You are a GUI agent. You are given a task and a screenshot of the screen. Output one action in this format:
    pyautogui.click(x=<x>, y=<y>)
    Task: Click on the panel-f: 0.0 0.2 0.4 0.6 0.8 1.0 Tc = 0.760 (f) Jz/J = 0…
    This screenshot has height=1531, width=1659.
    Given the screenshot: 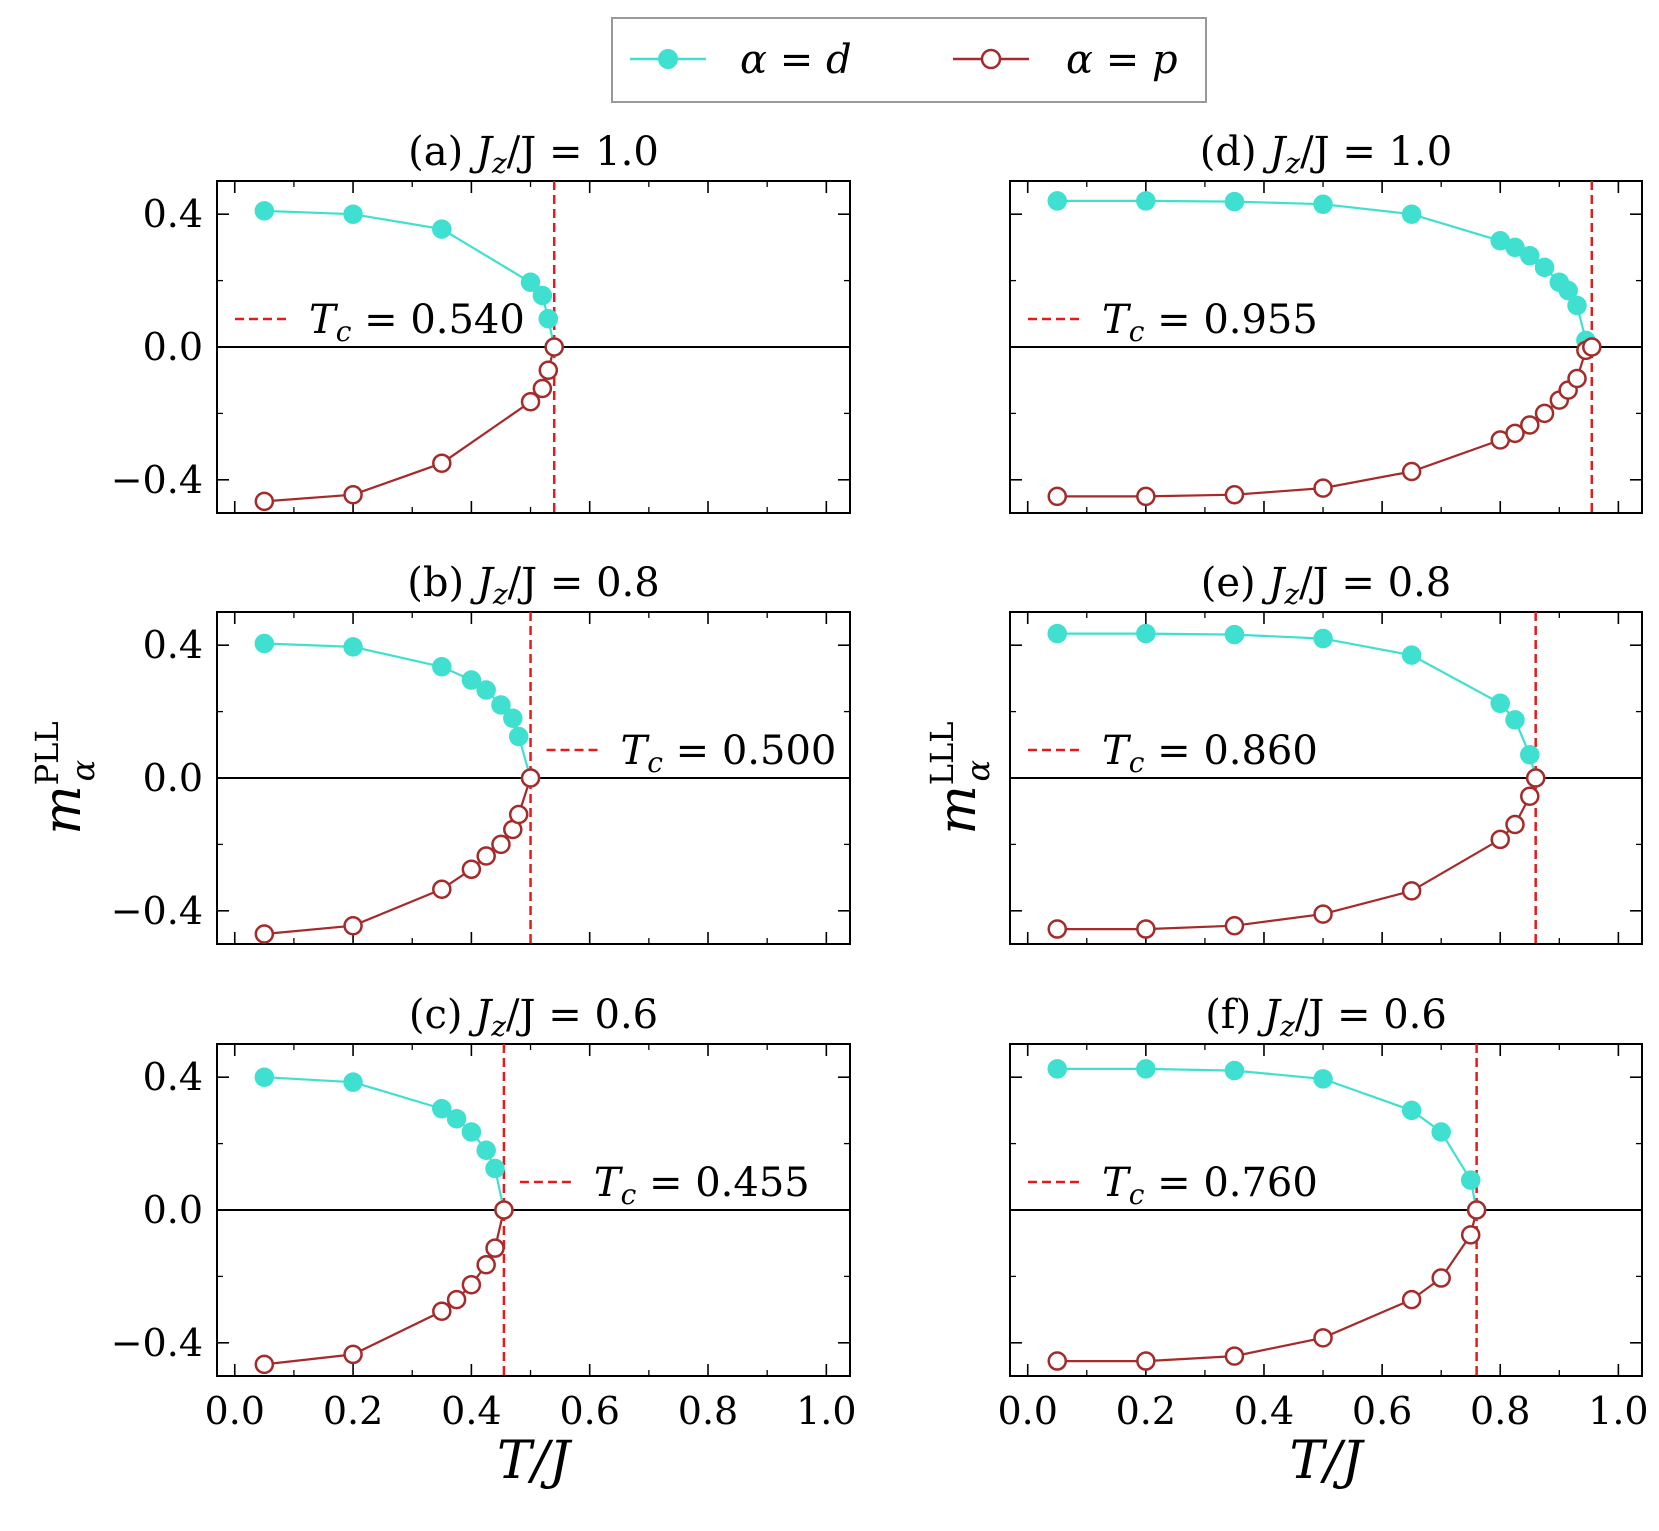 What is the action you would take?
    pyautogui.click(x=1323, y=1212)
    